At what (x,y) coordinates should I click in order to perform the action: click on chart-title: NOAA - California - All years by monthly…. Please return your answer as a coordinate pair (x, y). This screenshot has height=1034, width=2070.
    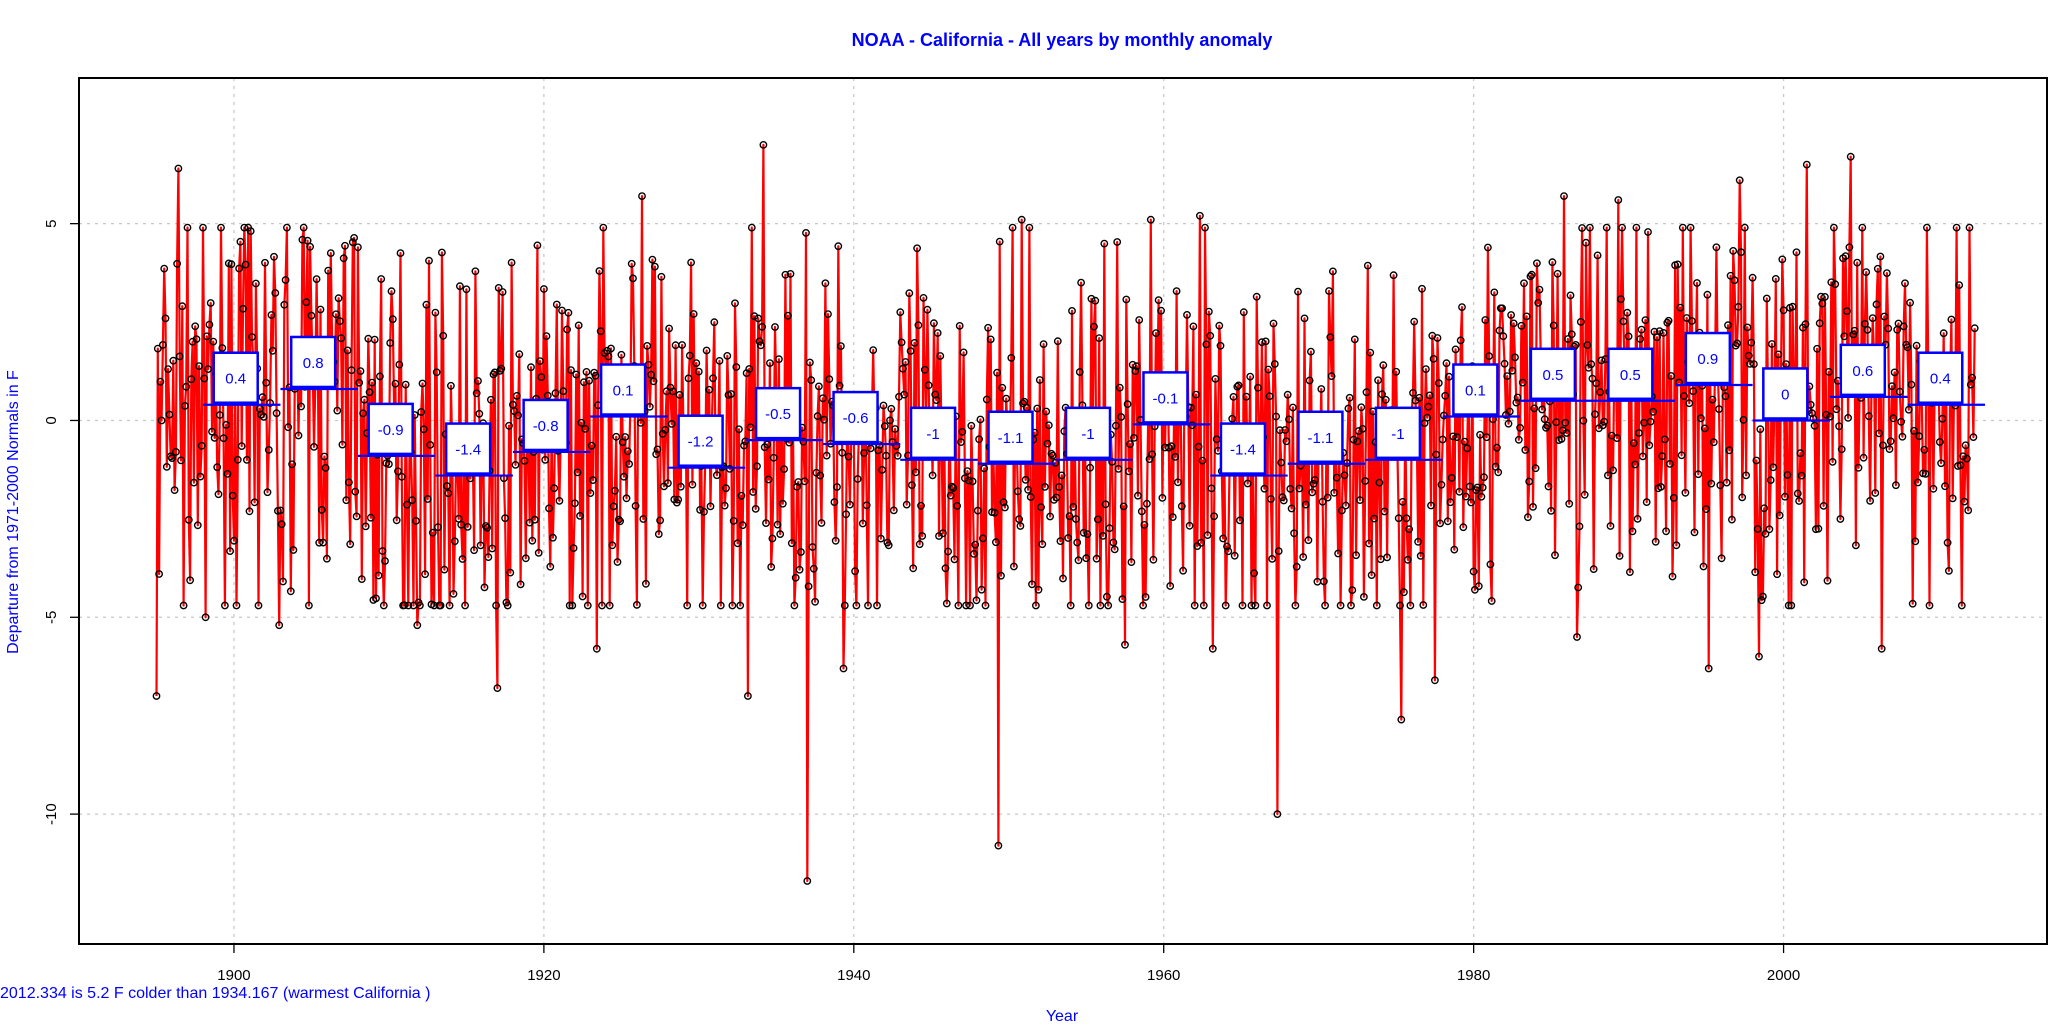
    Looking at the image, I should click on (1062, 40).